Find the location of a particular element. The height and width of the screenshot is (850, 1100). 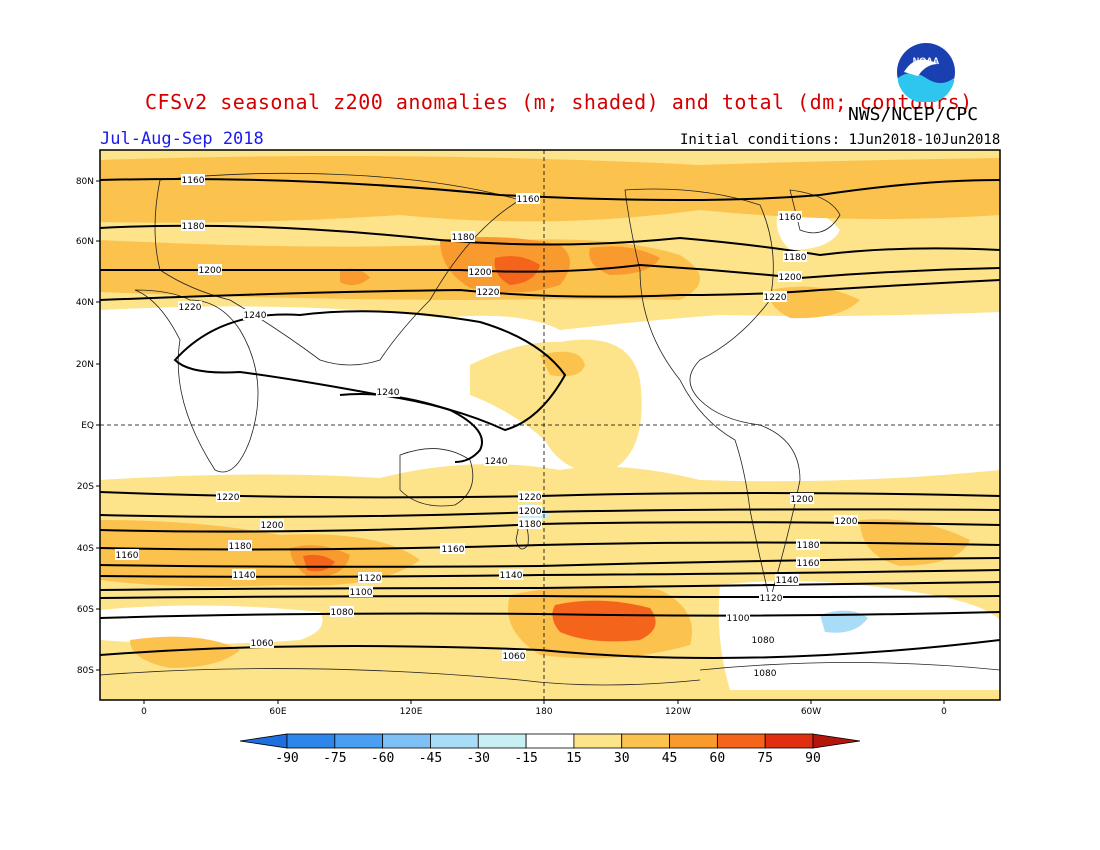

latitude-axis: 80N 60N 40N 20N EQ 20S 40S 60S 80S is located at coordinates (88, 426).